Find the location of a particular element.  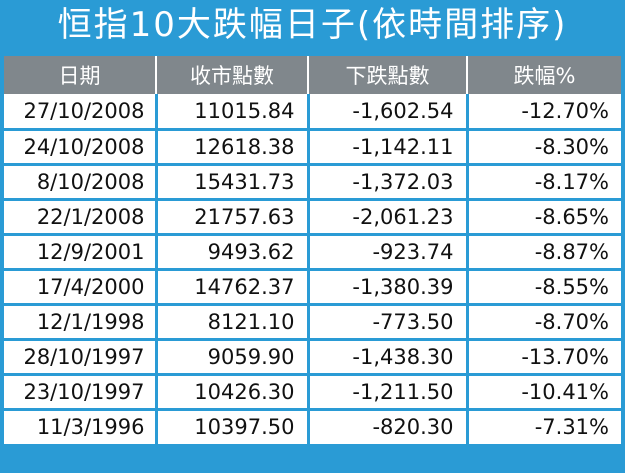

table-row: 28/10/1997 9059.90 -1,438.30 -13.70% is located at coordinates (312, 355).